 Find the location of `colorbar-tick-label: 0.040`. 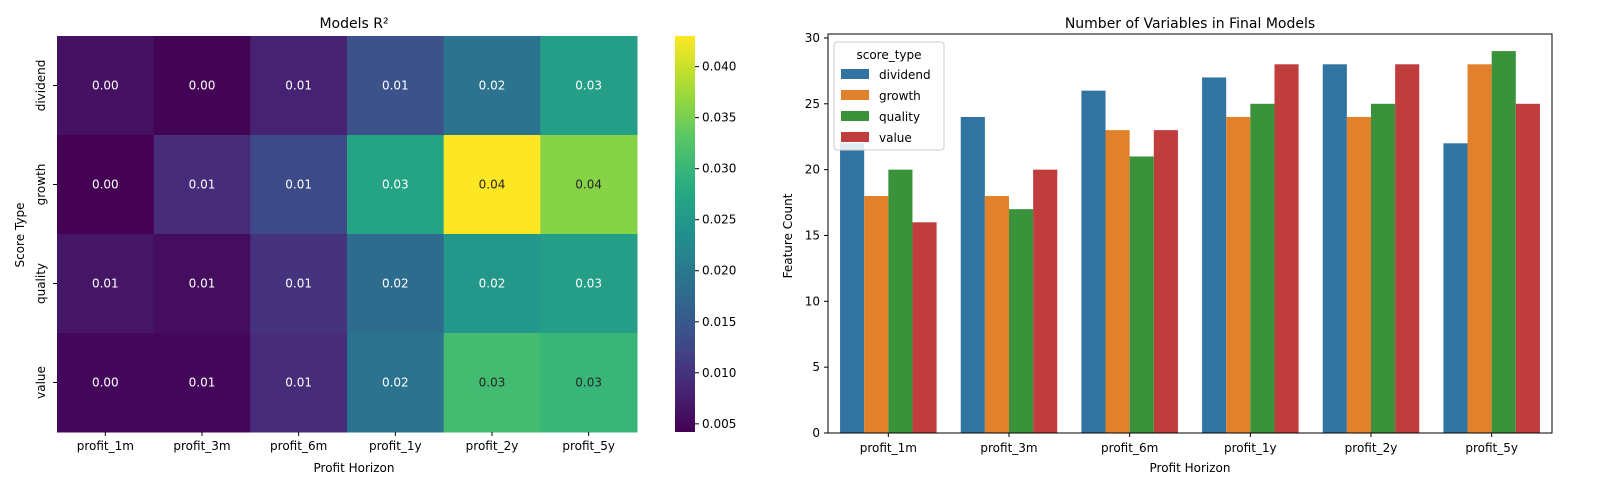

colorbar-tick-label: 0.040 is located at coordinates (719, 67).